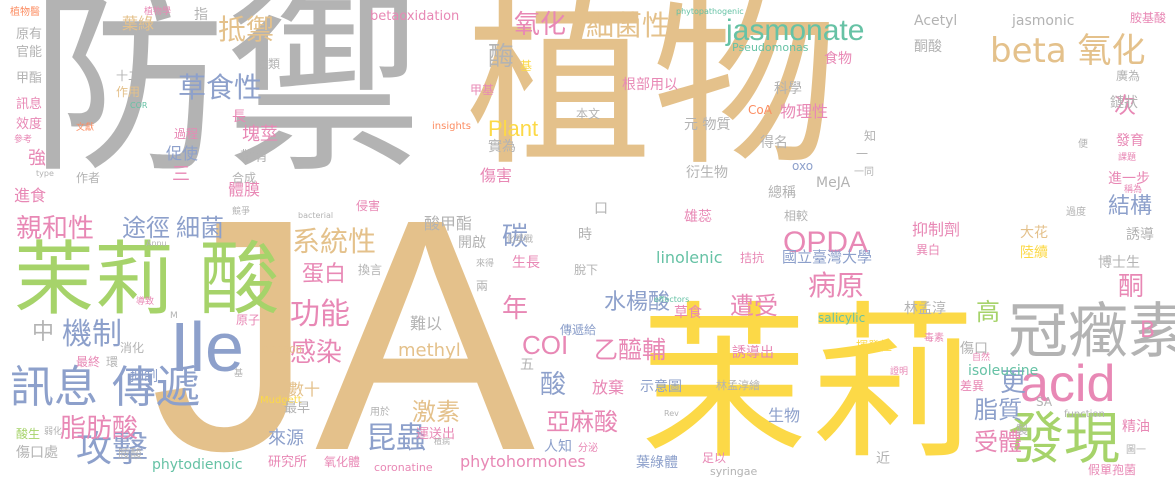  Describe the element at coordinates (448, 223) in the screenshot. I see `word-suan-jia-zhi: 酸甲酯` at that location.